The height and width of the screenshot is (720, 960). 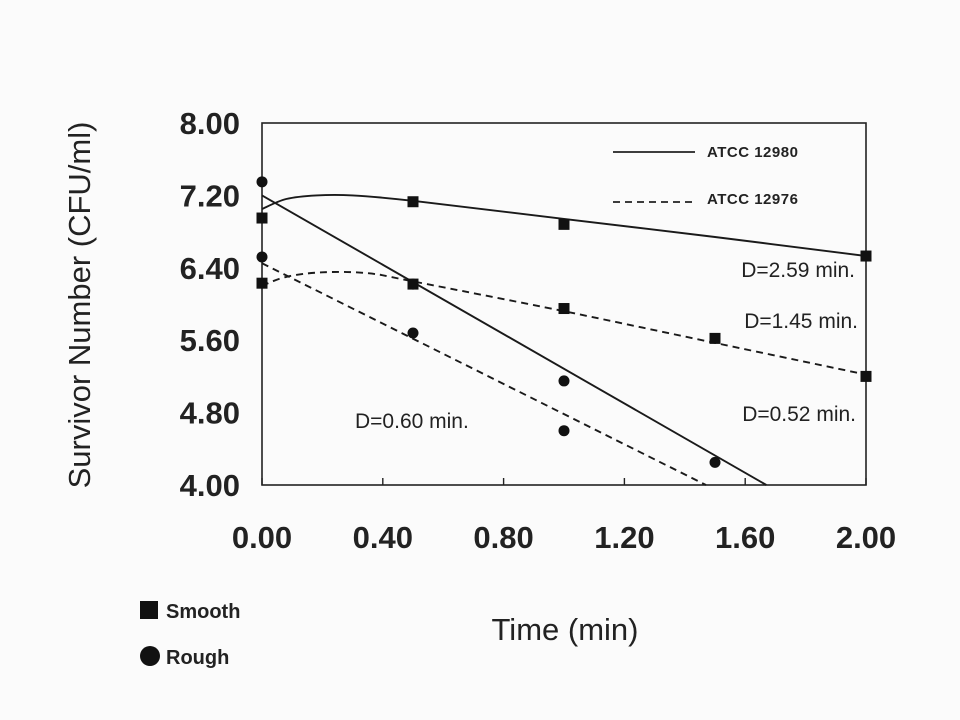 I want to click on fit-line-smooth-solid, so click(x=564, y=225).